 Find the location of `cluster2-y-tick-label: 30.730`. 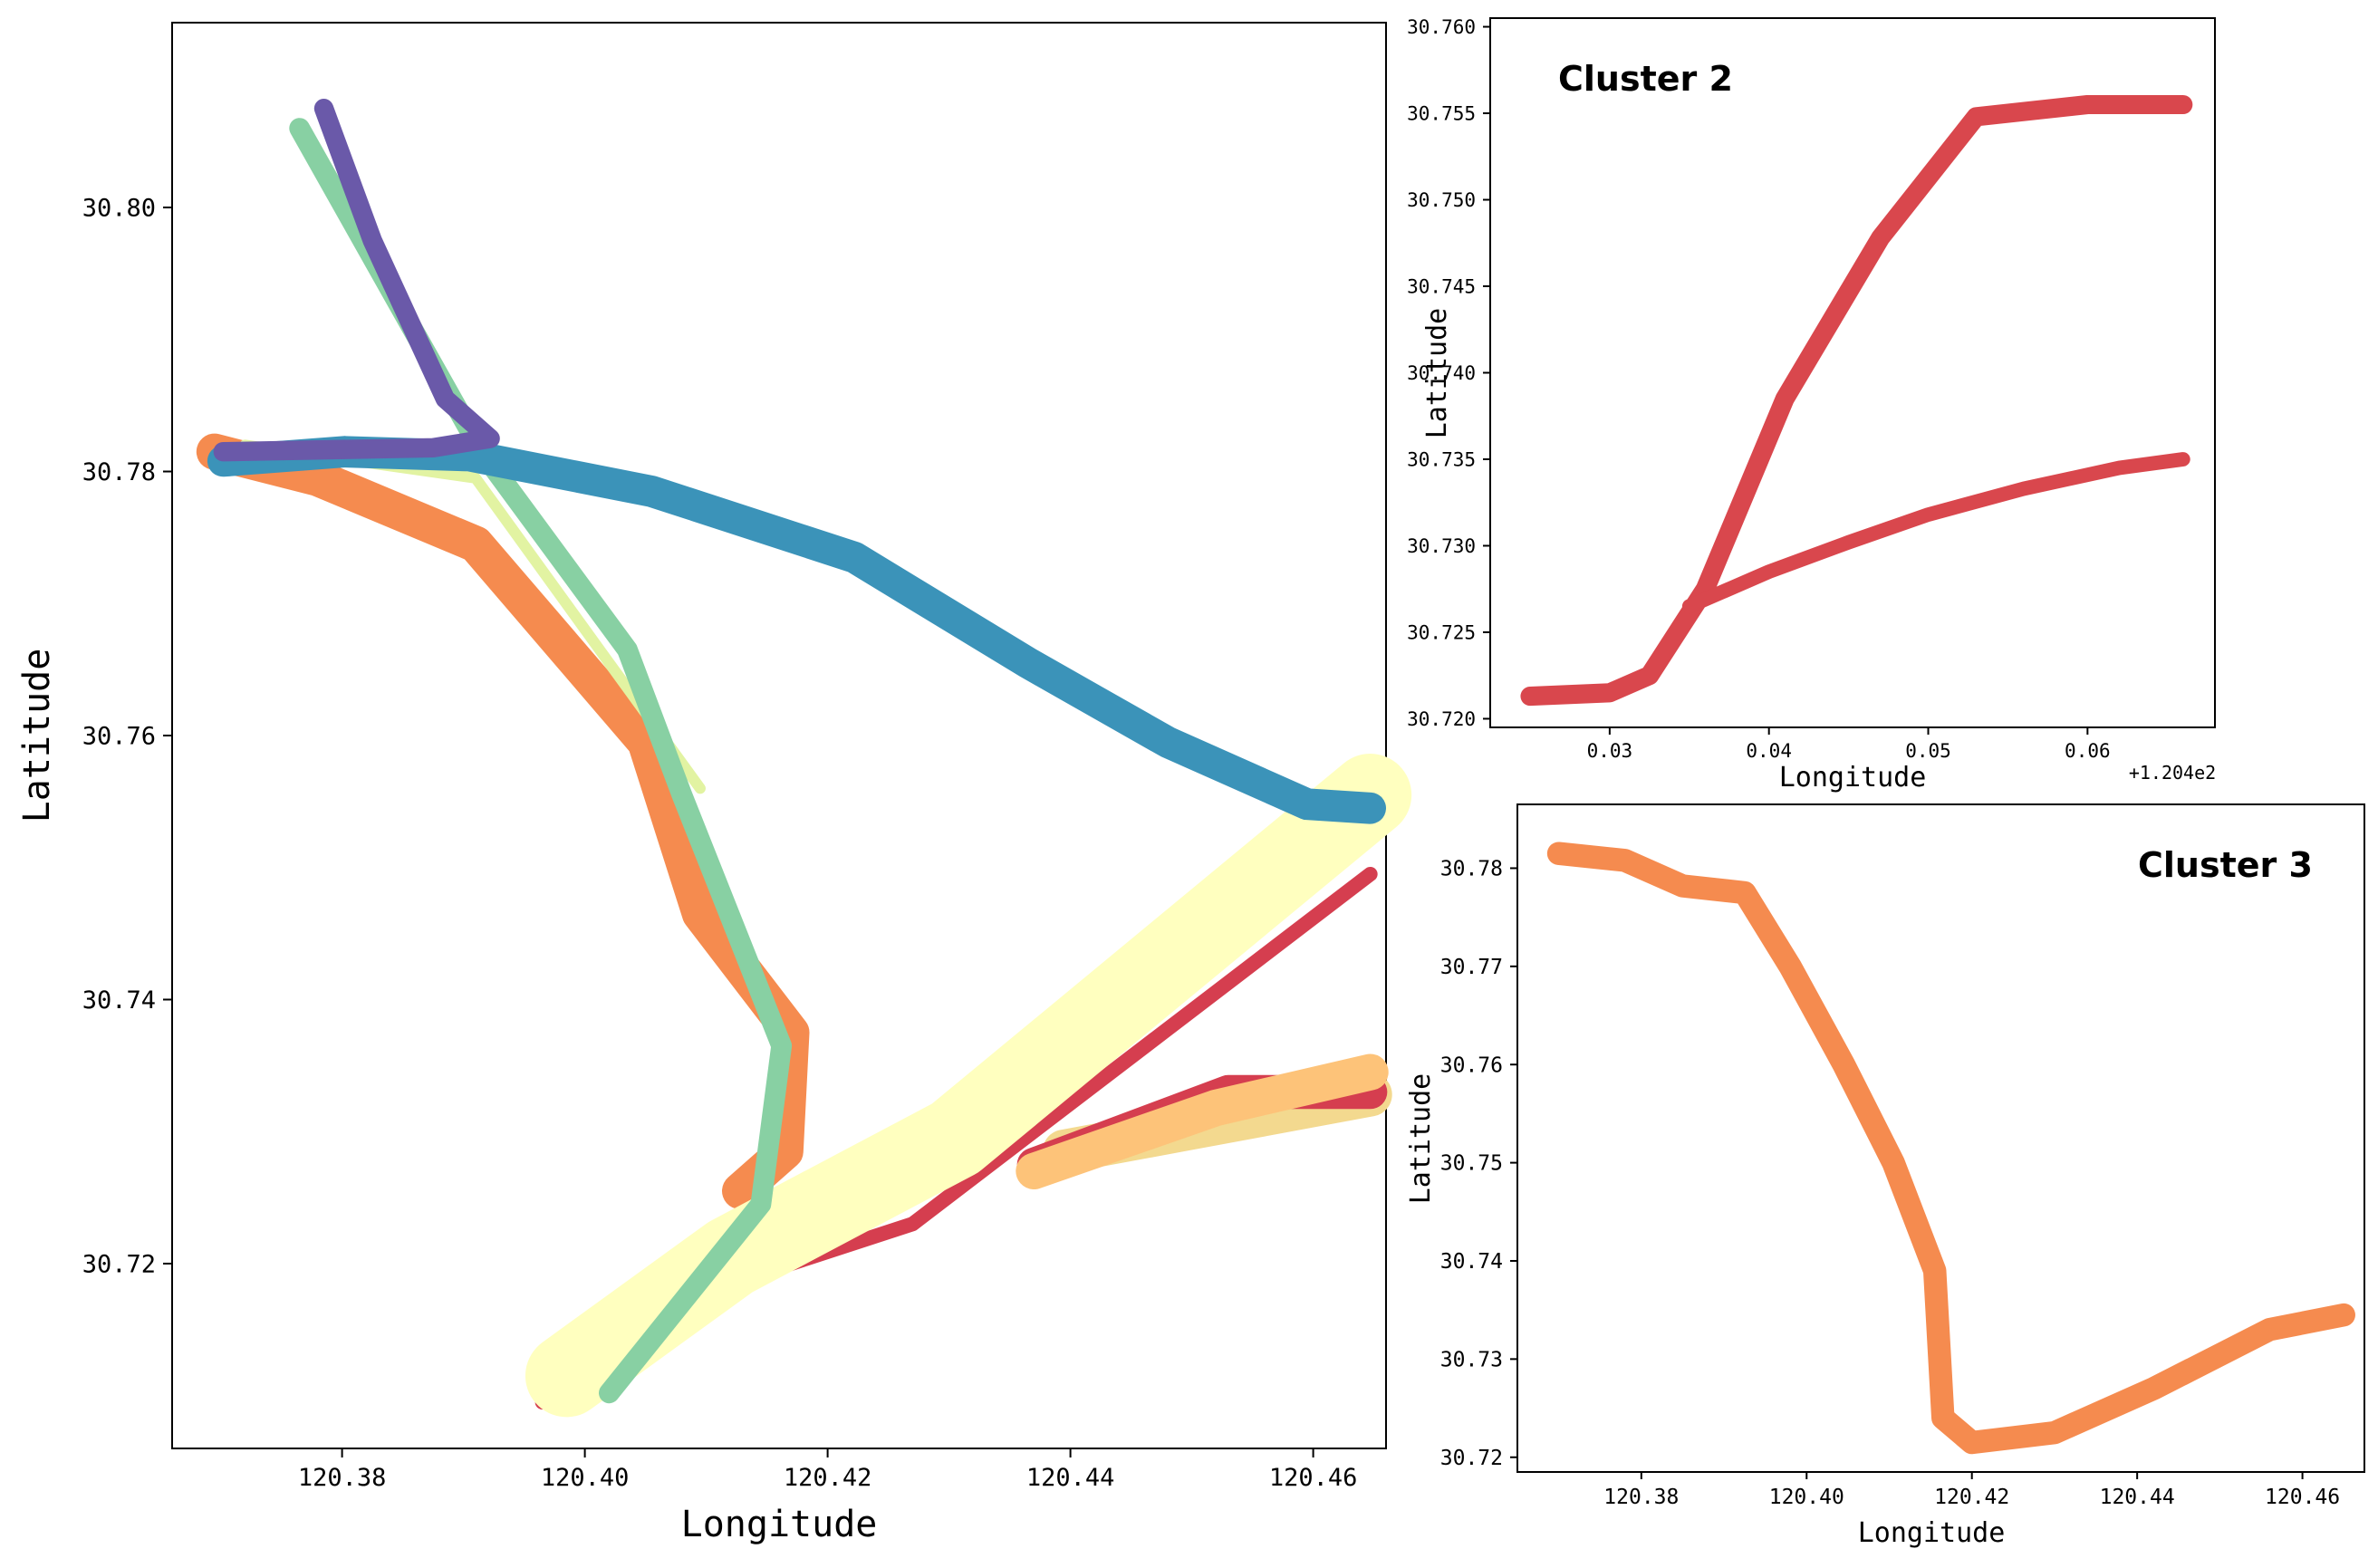

cluster2-y-tick-label: 30.730 is located at coordinates (1441, 546).